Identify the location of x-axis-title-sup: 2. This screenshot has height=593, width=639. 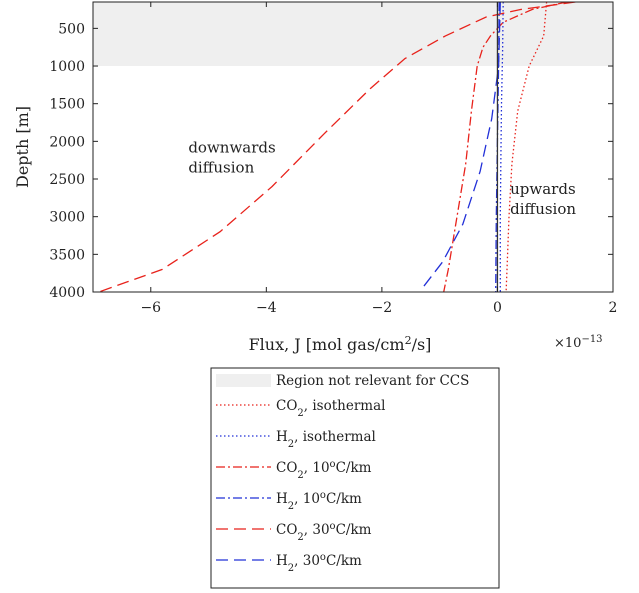
(408, 340).